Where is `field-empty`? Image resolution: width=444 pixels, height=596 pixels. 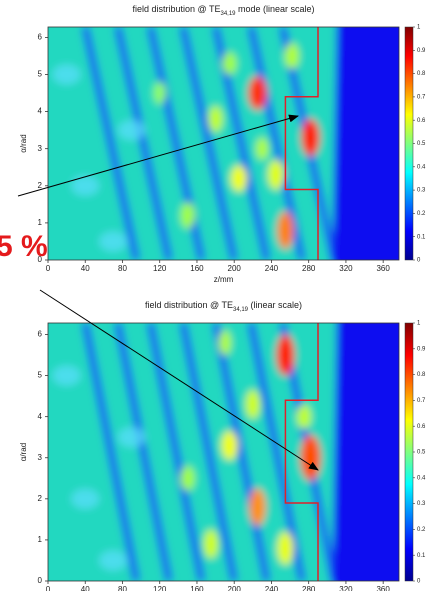 field-empty is located at coordinates (365, 452).